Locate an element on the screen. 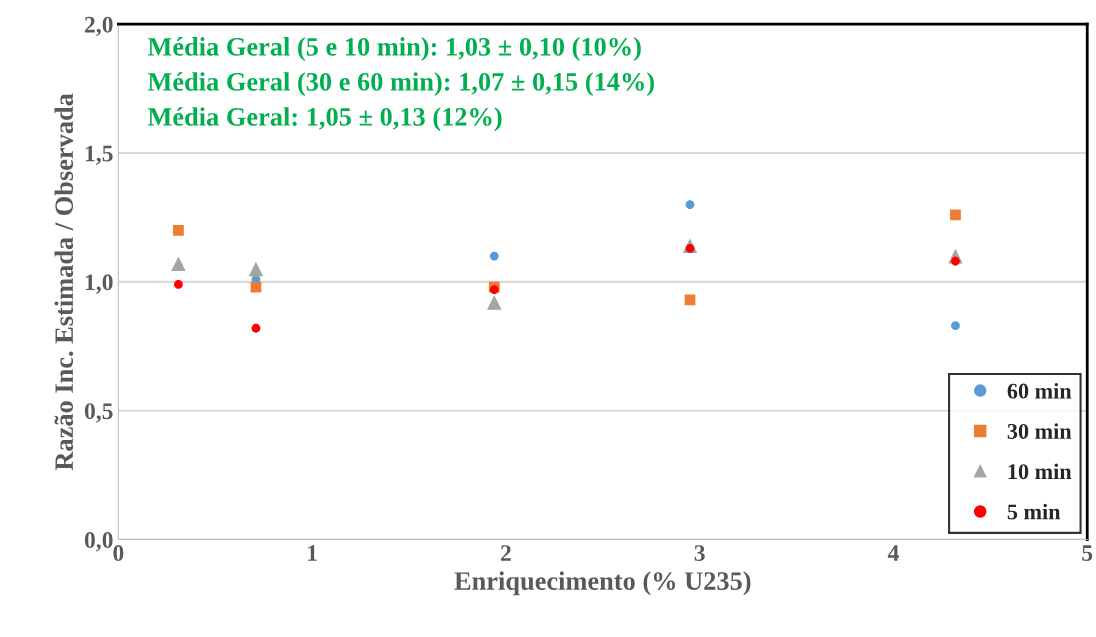  annotation: Média Geral (30 e 60 min): 1,07 ± 0,15 (14%) is located at coordinates (400, 84).